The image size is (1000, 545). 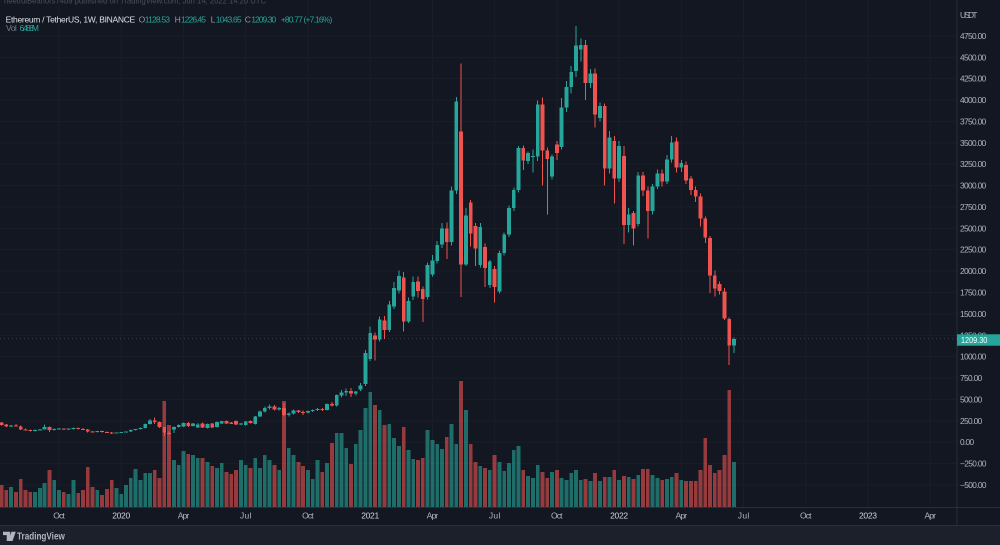 I want to click on svg-text: H, so click(x=178, y=19).